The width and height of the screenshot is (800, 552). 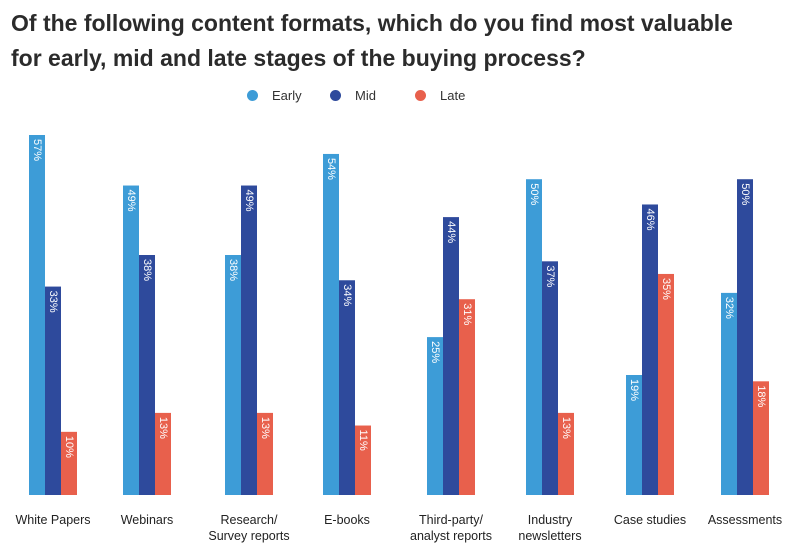 I want to click on legend-item-early: Early, so click(x=274, y=95).